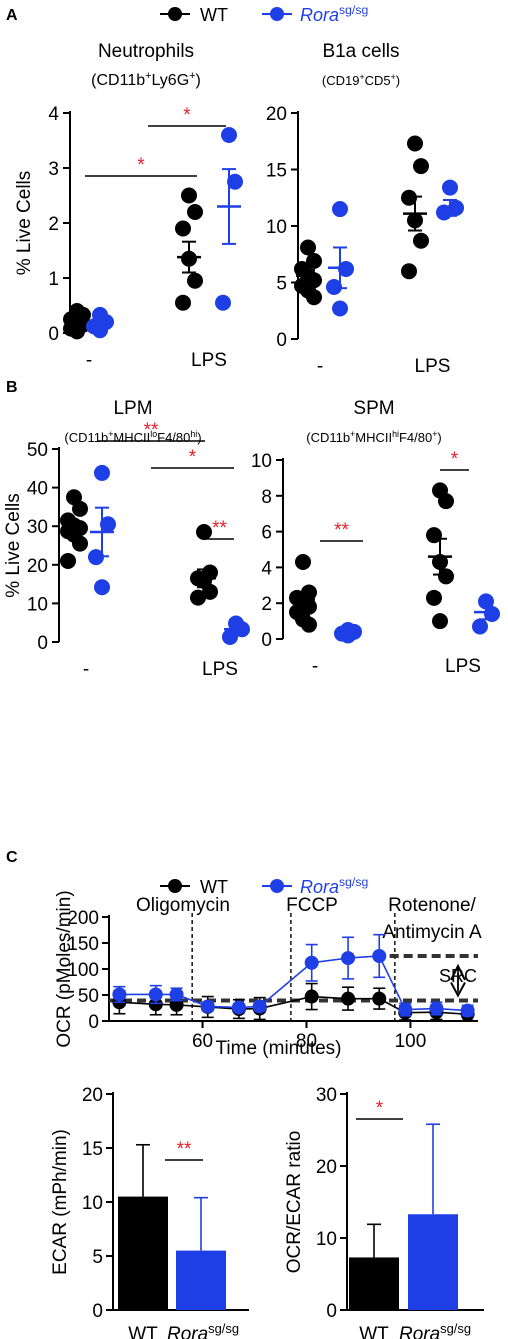  What do you see at coordinates (12, 15) in the screenshot?
I see `panel-letter-a: A` at bounding box center [12, 15].